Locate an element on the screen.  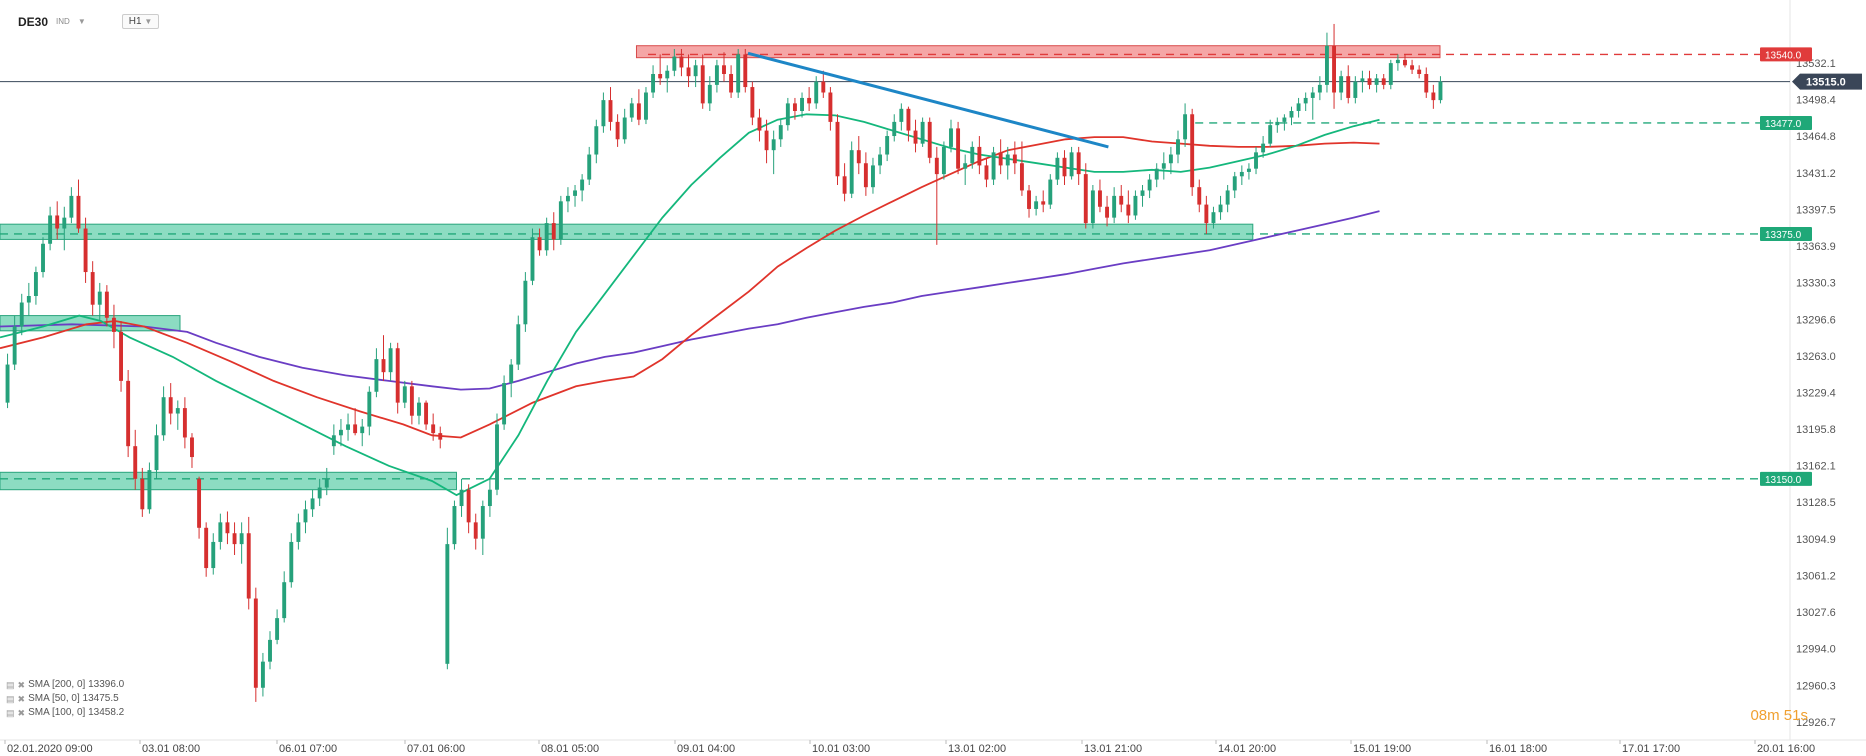
legend-row: ▤ ✖ SMA [50, 0] 13475.5 is located at coordinates (65, 699).